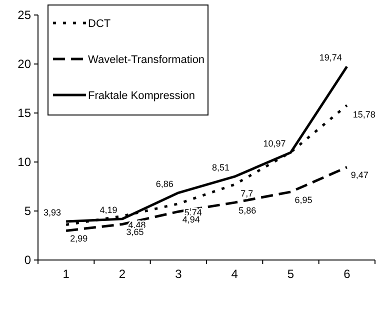 The image size is (390, 321). Describe the element at coordinates (290, 274) in the screenshot. I see `x-tick-label: 5` at that location.